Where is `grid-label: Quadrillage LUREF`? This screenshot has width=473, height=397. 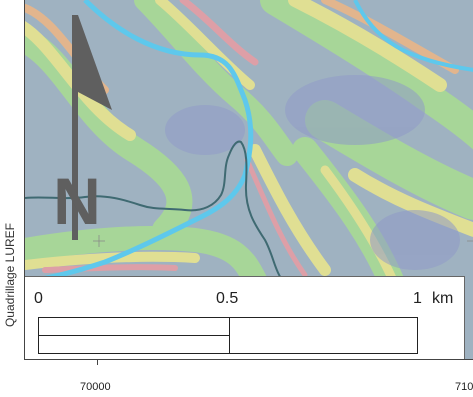
grid-label: Quadrillage LUREF is located at coordinates (10, 275).